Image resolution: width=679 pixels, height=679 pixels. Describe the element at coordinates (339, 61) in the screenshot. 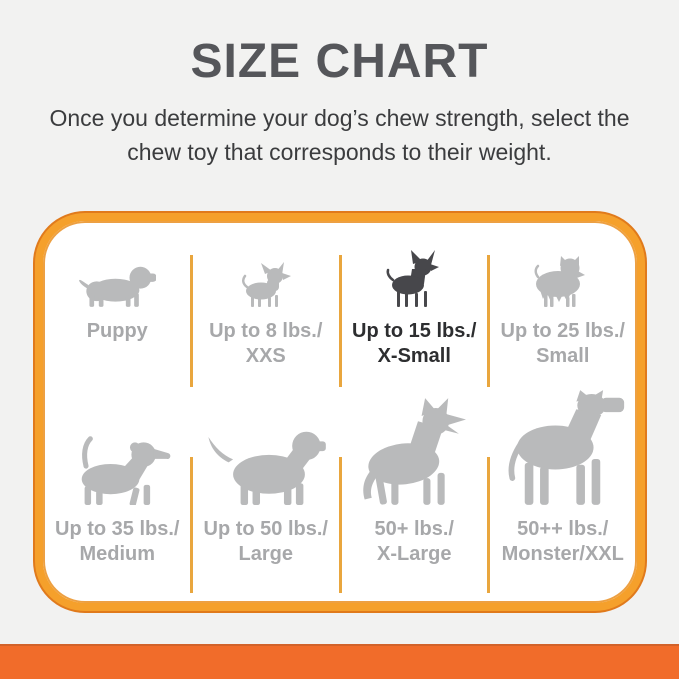

I see `page-title: SIZE CHART` at that location.